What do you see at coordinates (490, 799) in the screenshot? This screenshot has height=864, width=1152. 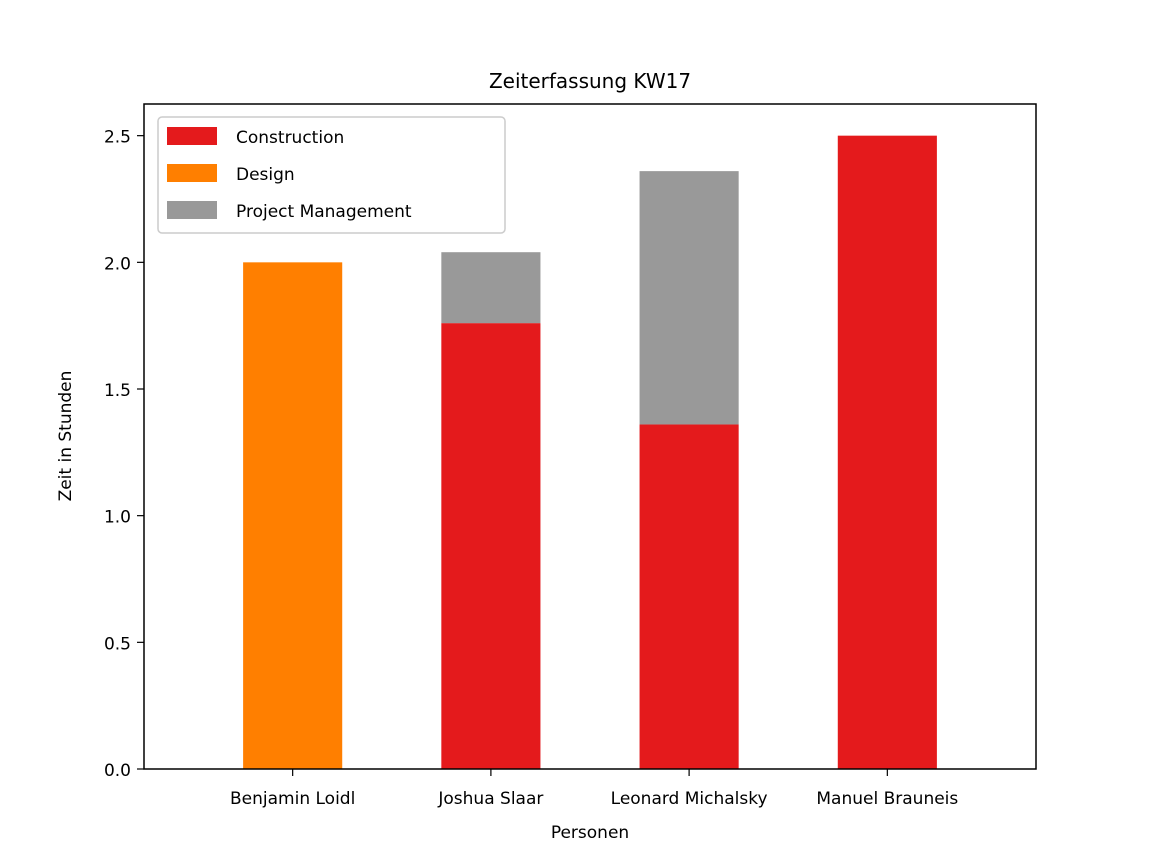 I see `x-tick-label: Joshua Slaar` at bounding box center [490, 799].